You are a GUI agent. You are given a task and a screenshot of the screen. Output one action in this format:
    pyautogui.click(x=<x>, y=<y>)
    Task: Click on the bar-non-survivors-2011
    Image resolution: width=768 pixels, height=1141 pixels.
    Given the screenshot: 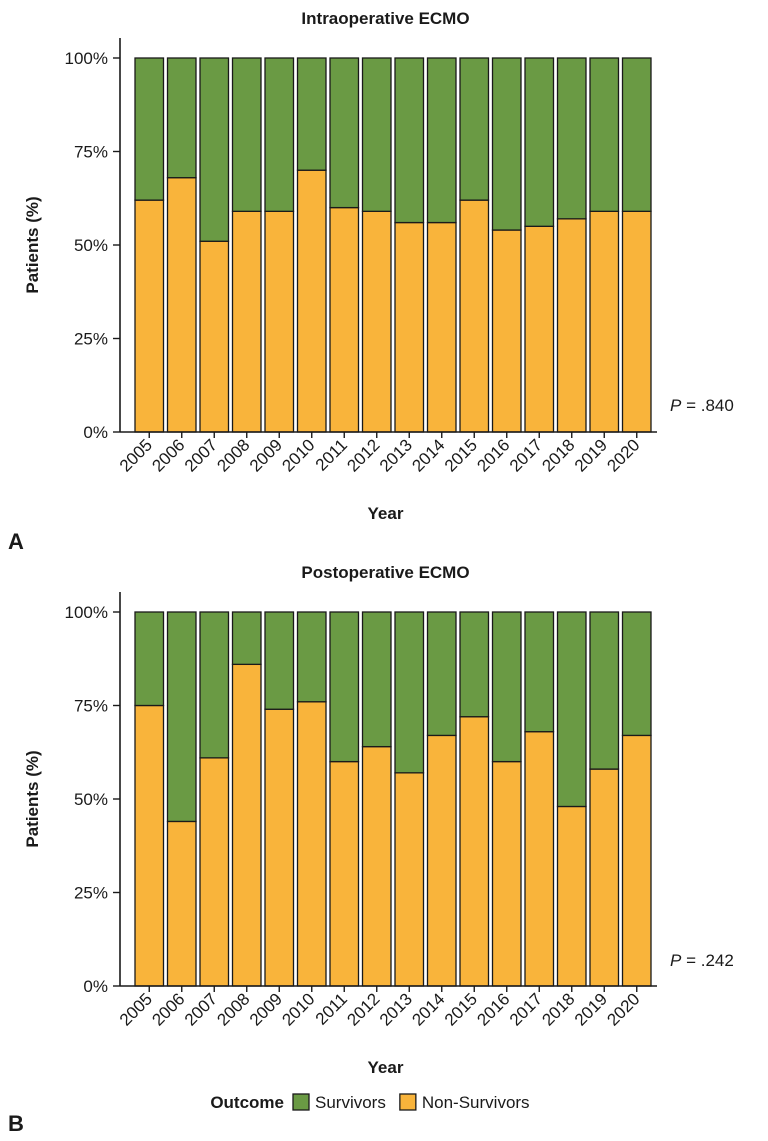 What is the action you would take?
    pyautogui.click(x=344, y=319)
    